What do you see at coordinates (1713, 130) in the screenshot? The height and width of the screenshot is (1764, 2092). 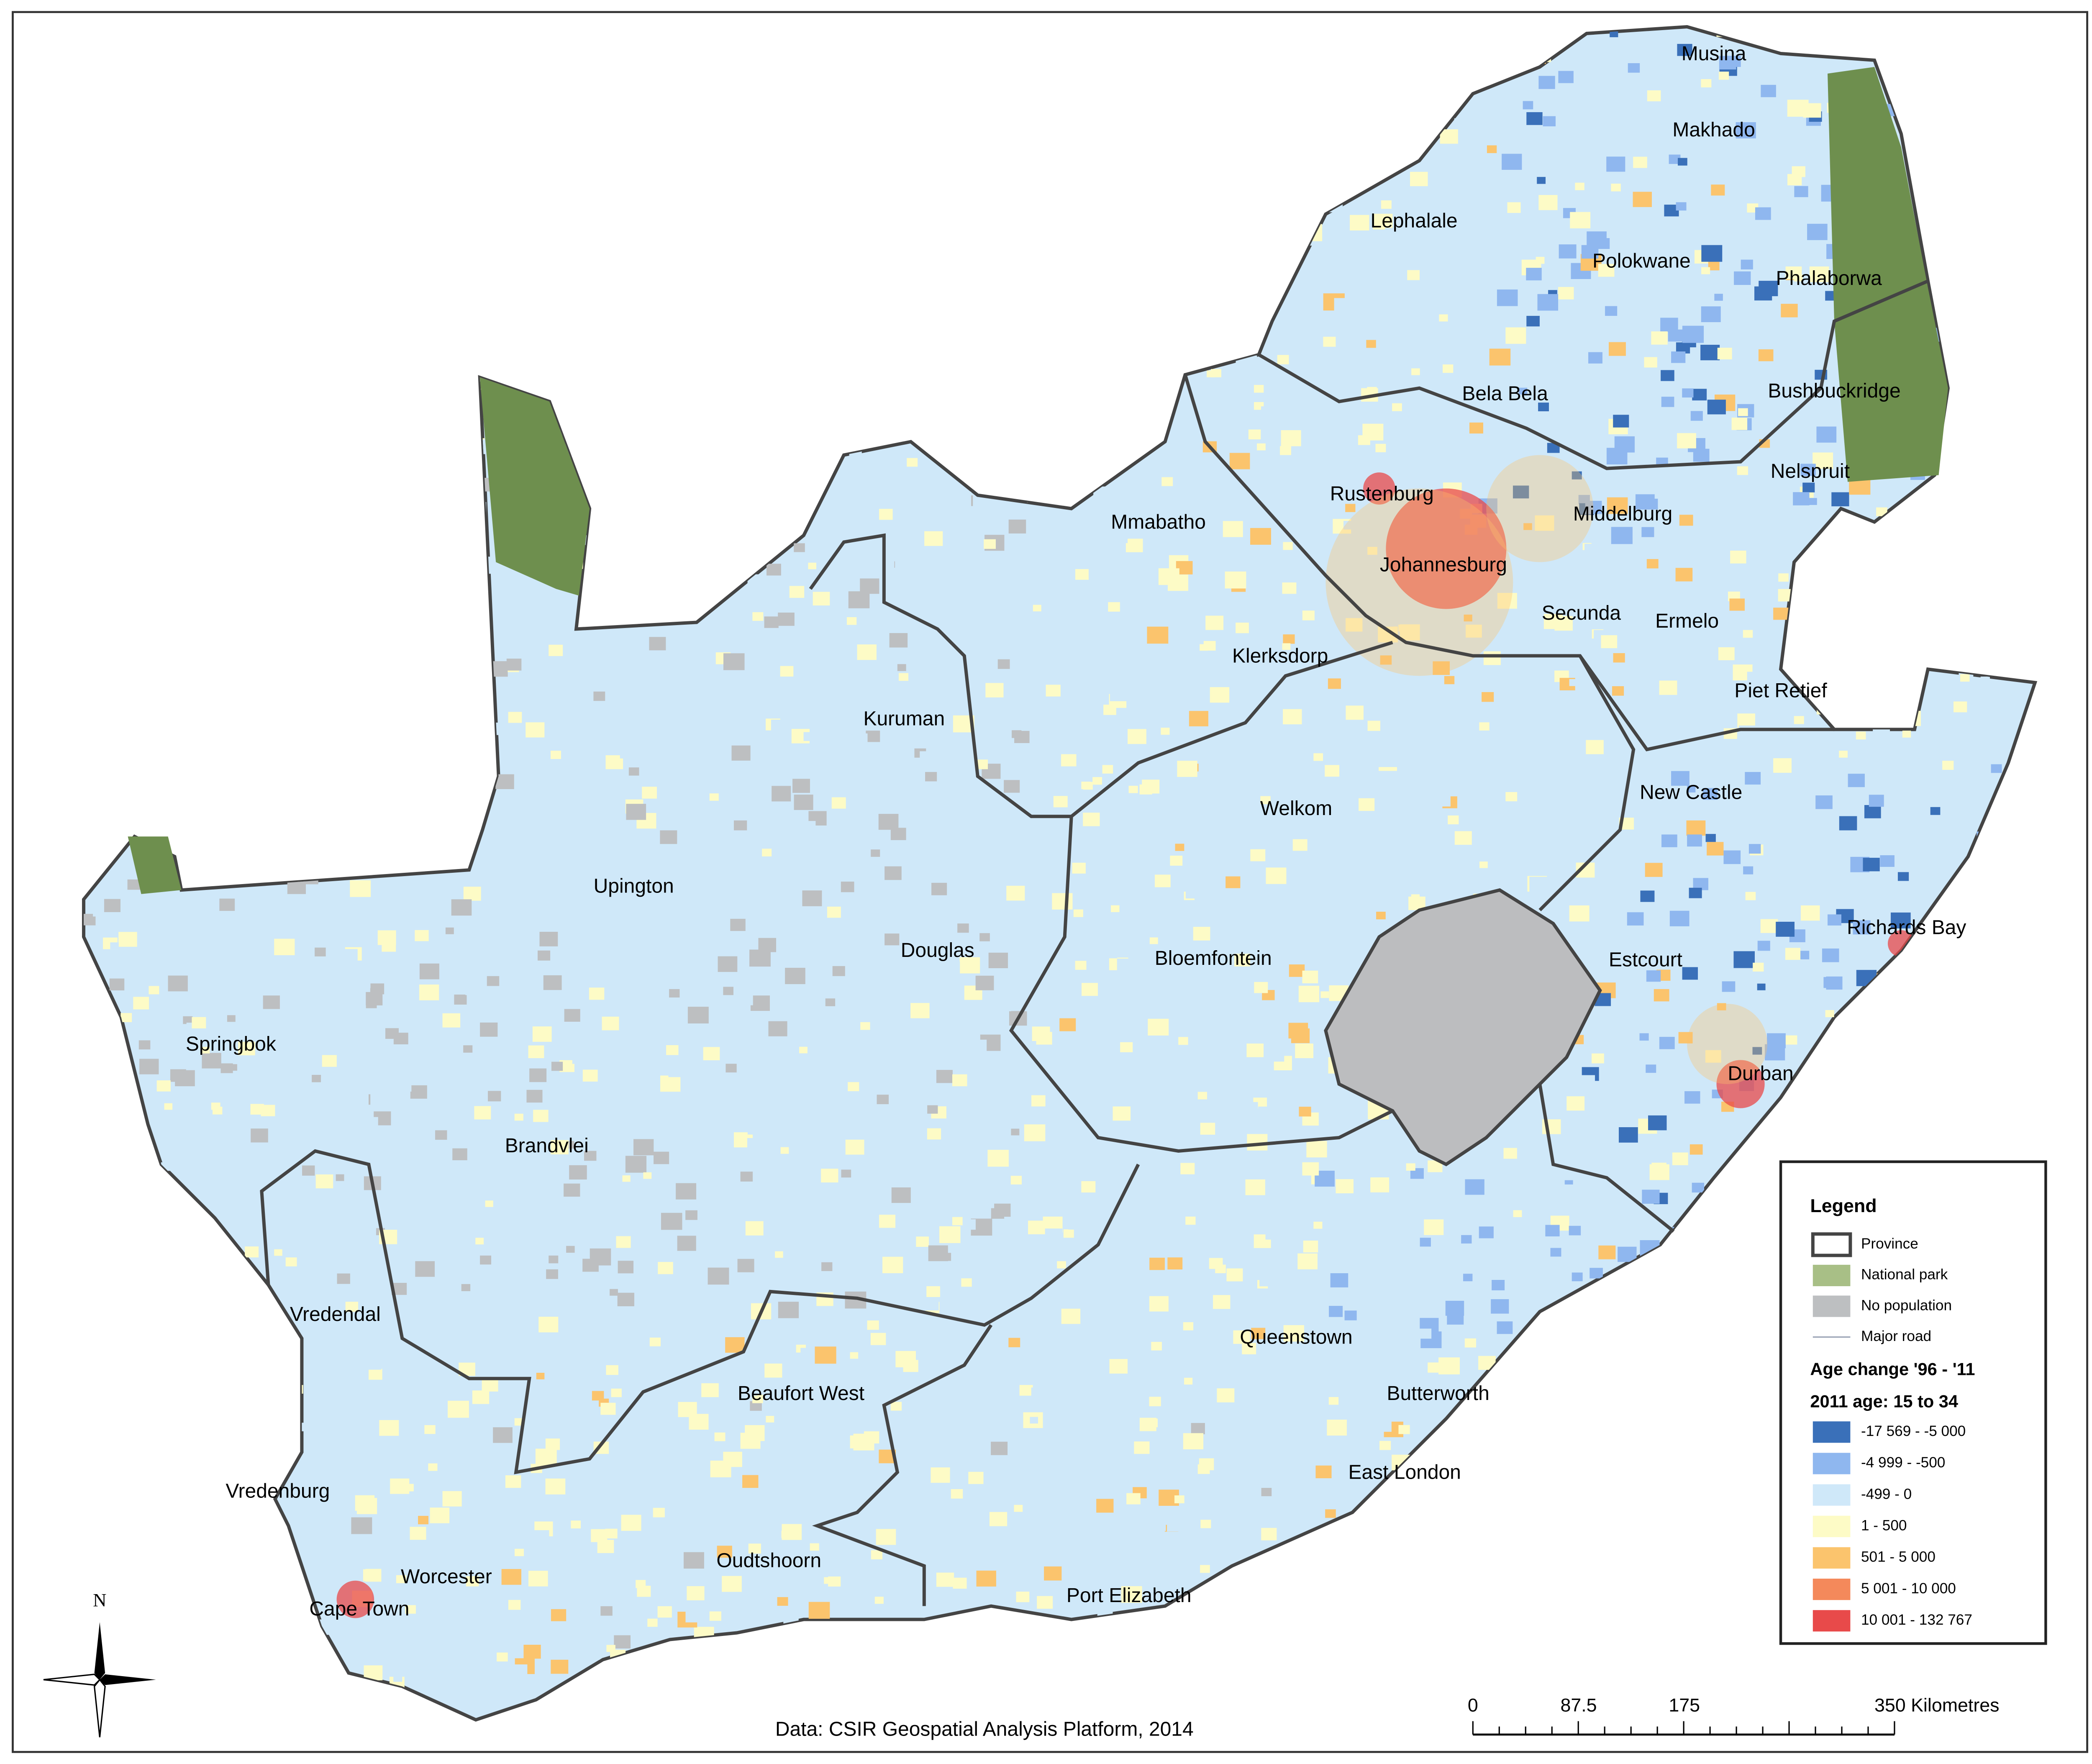 I see `city-label: Makhado` at bounding box center [1713, 130].